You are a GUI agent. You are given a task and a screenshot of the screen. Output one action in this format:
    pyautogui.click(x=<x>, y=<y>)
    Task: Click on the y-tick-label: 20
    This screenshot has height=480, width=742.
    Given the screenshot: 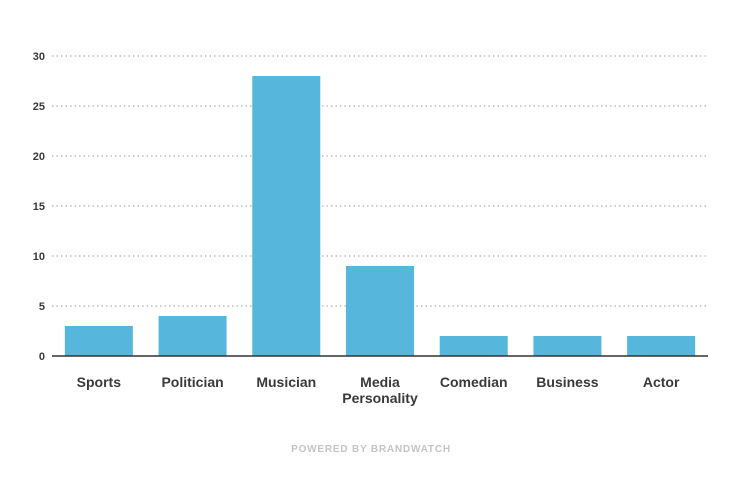 What is the action you would take?
    pyautogui.click(x=39, y=157)
    